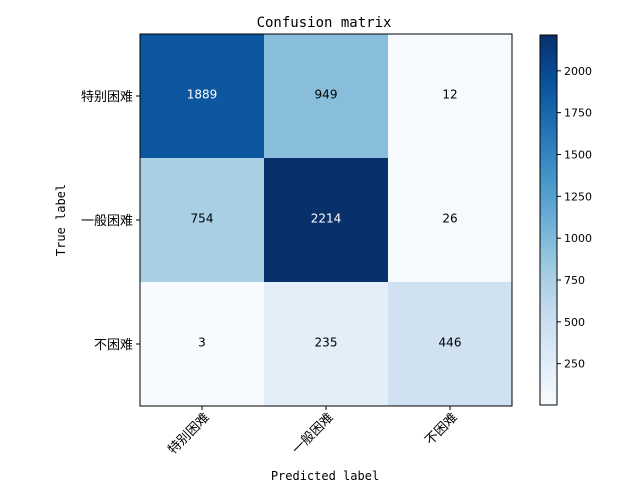 The height and width of the screenshot is (480, 640). Describe the element at coordinates (324, 23) in the screenshot. I see `chart-title: Confusion matrix` at that location.